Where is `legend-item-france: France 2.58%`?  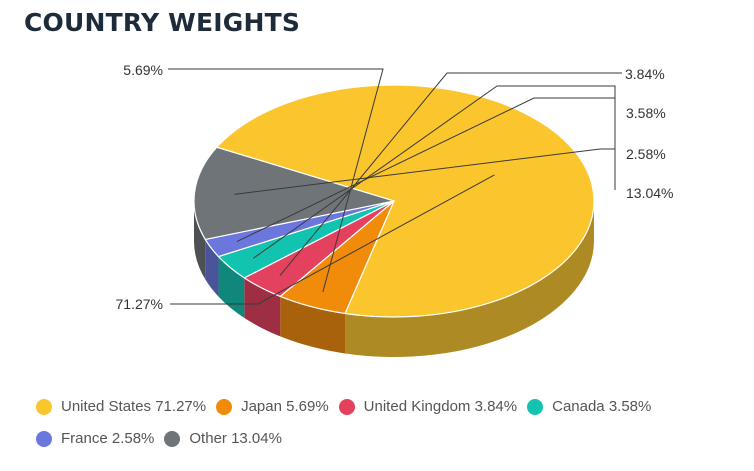
legend-item-france: France 2.58% is located at coordinates (95, 438).